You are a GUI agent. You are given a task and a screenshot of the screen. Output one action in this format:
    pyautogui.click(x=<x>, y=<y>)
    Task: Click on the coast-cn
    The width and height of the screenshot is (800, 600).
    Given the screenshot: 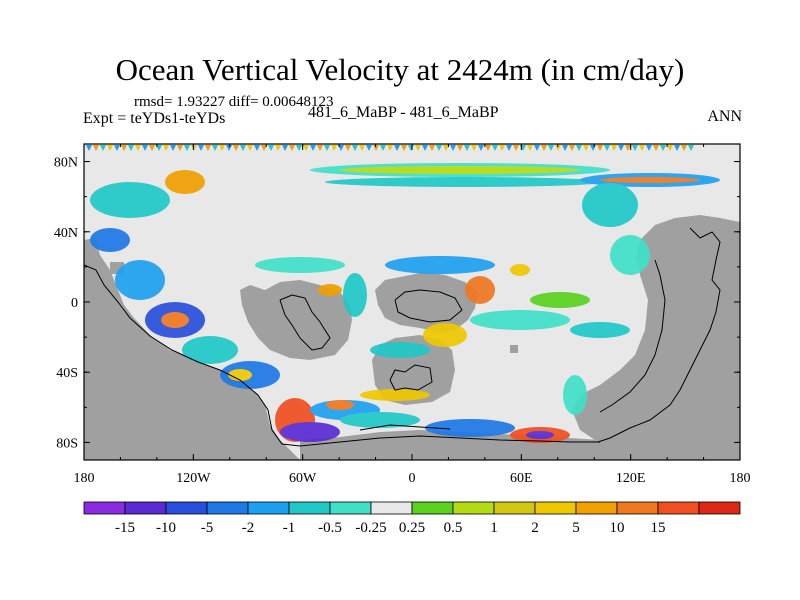 What is the action you would take?
    pyautogui.click(x=428, y=306)
    